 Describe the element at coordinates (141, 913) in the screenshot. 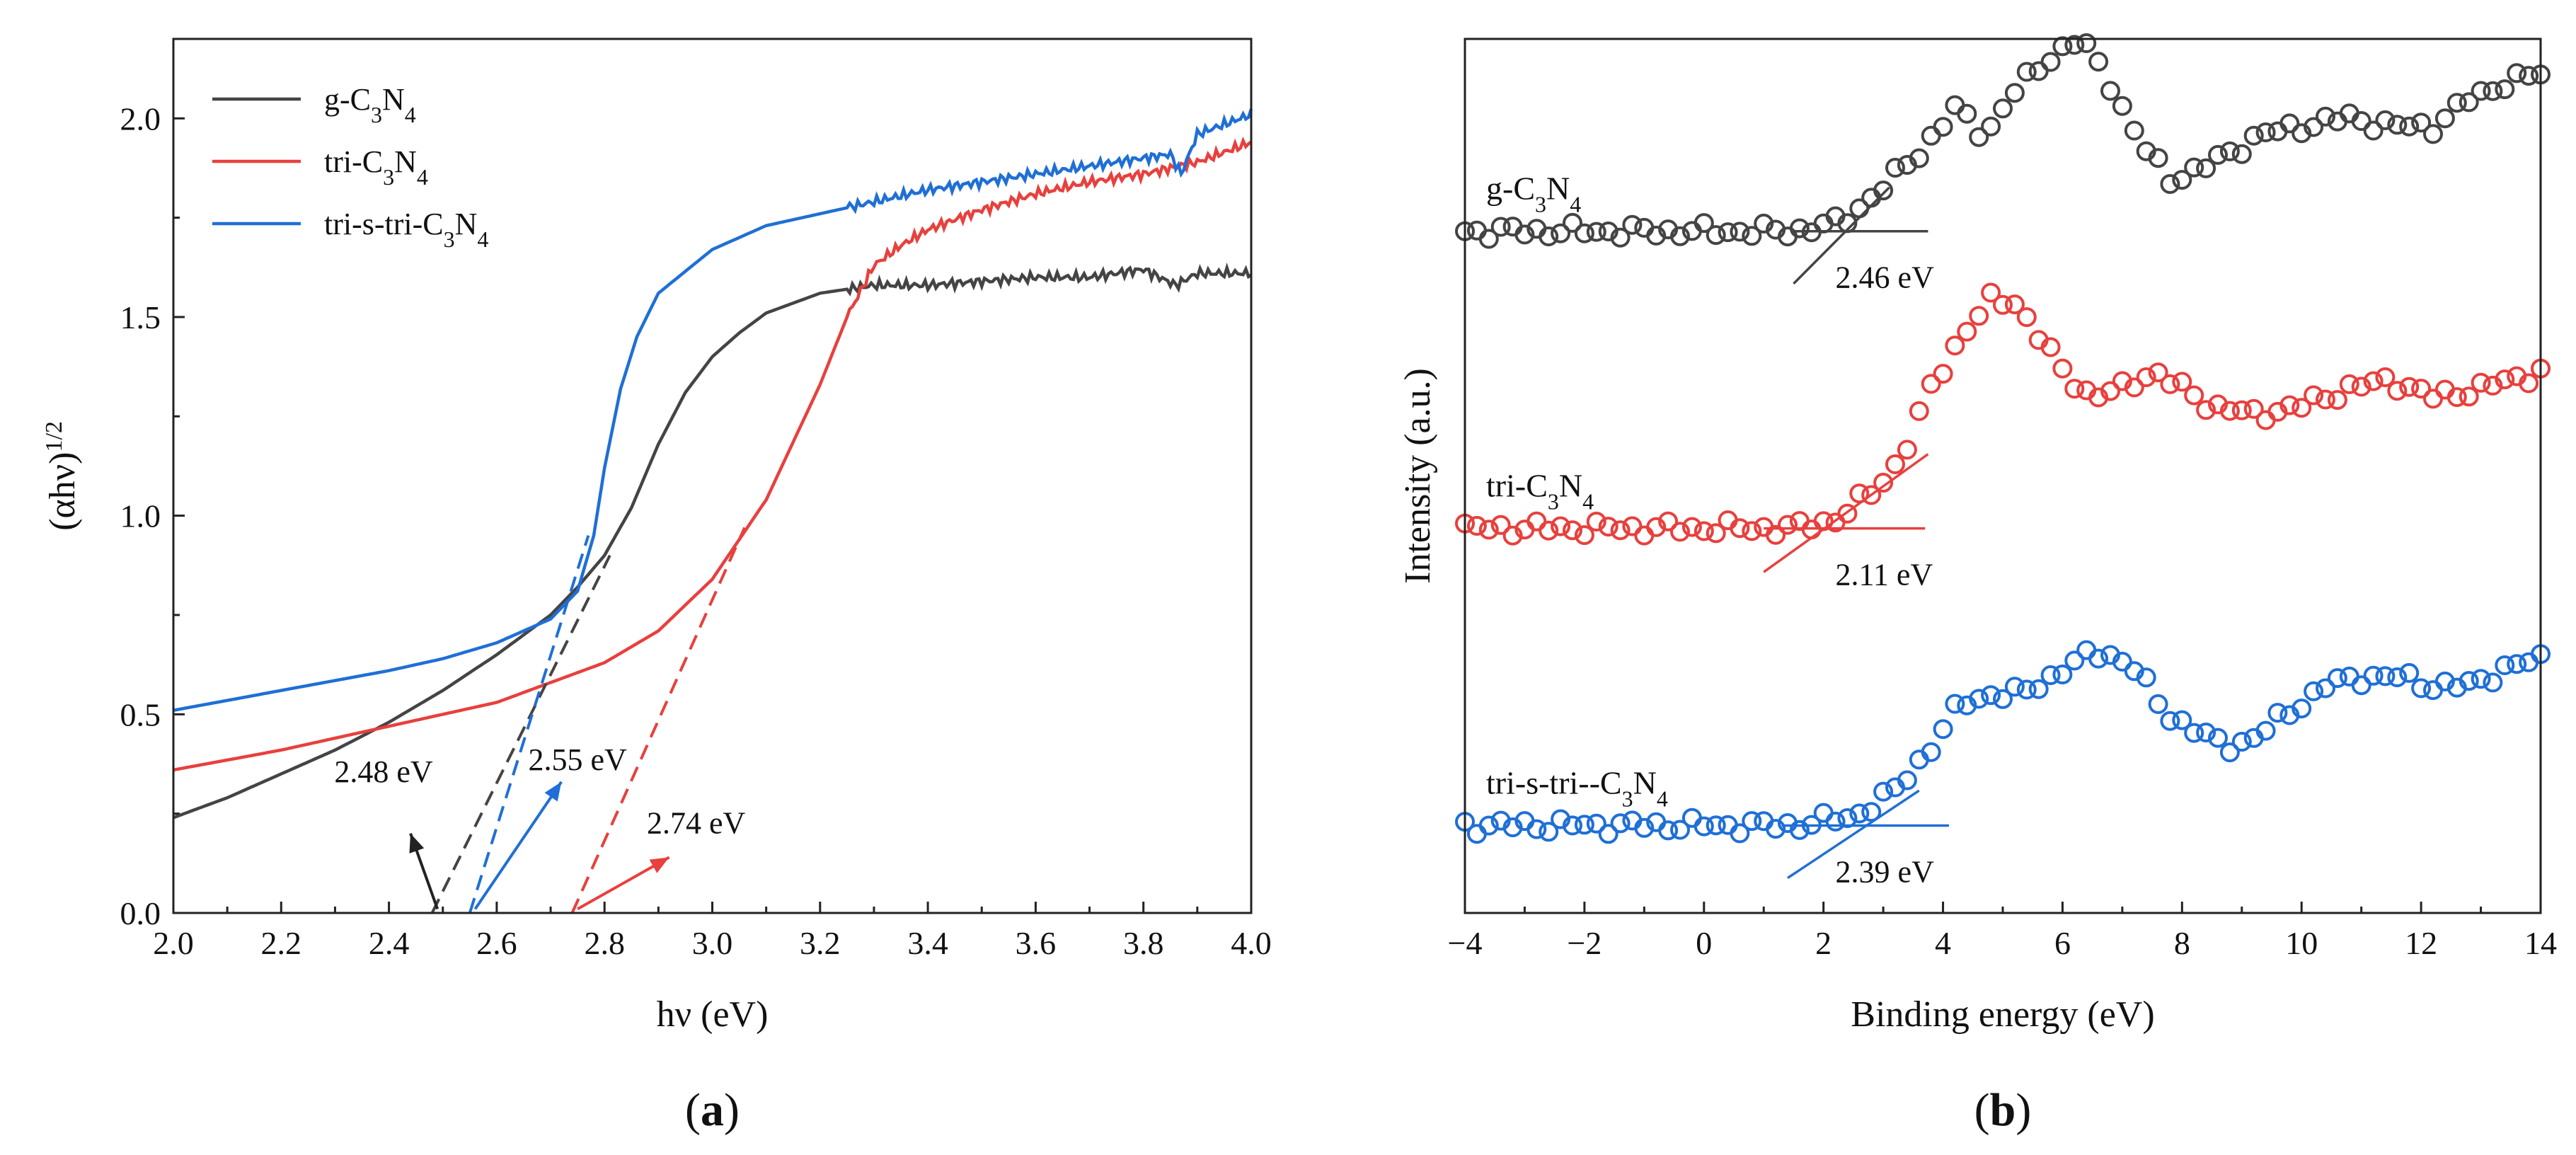

I see `panel-a-y-tick-label-0: 0.0` at that location.